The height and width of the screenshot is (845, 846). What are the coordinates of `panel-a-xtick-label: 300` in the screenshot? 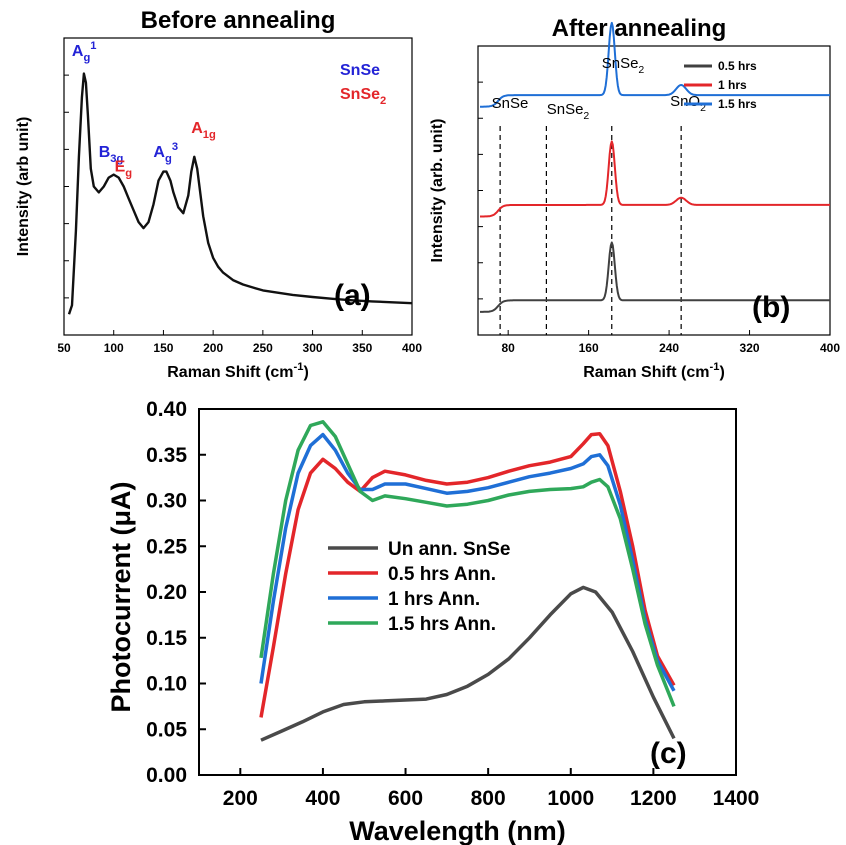 It's located at (313, 348).